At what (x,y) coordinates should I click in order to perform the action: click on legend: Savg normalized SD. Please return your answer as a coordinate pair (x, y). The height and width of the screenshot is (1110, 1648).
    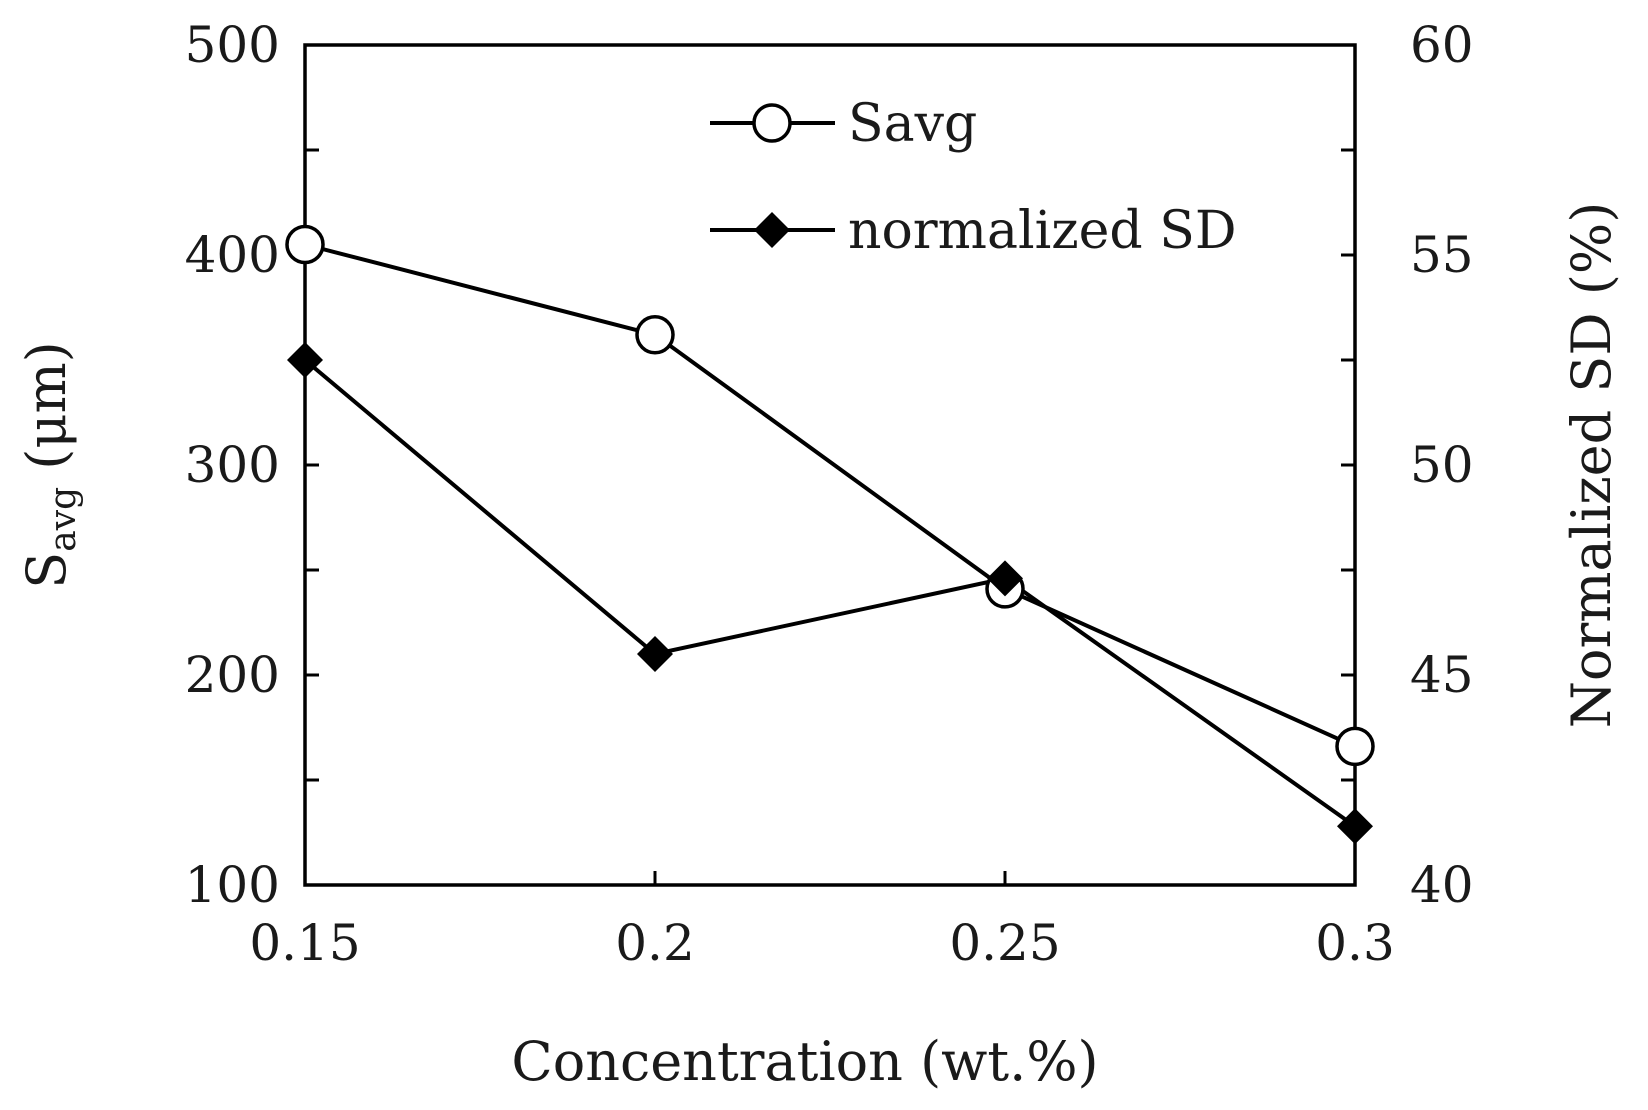
    Looking at the image, I should click on (973, 177).